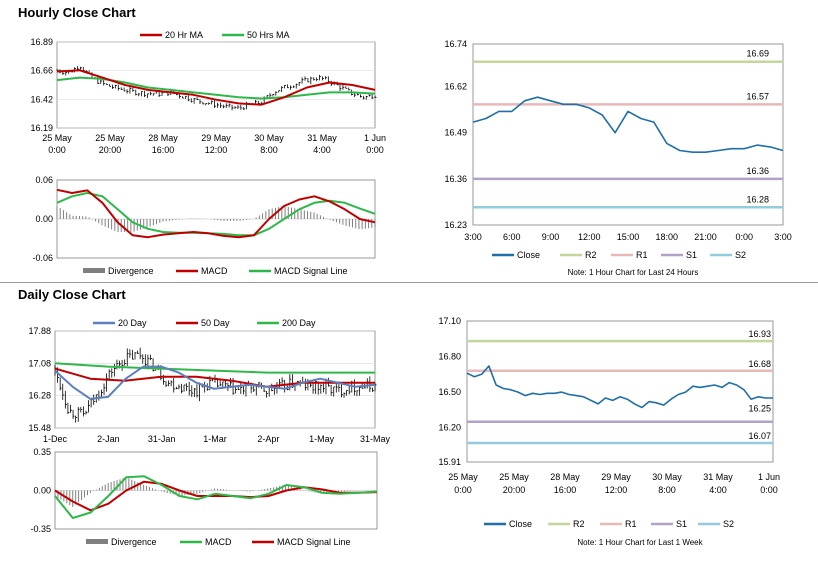  I want to click on daily-200day-line, so click(214, 368).